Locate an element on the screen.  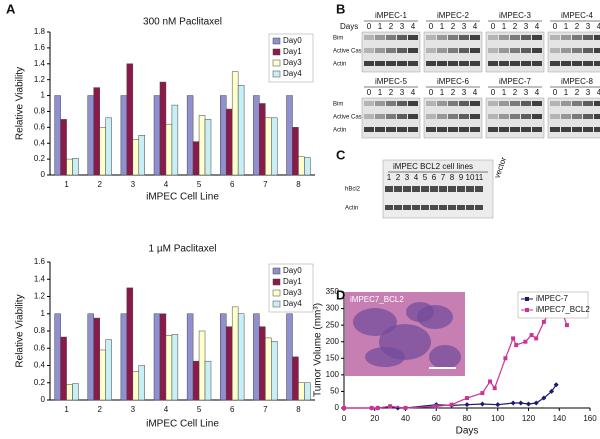
x-axis-label: iMPEC Cell Line is located at coordinates (182, 424).